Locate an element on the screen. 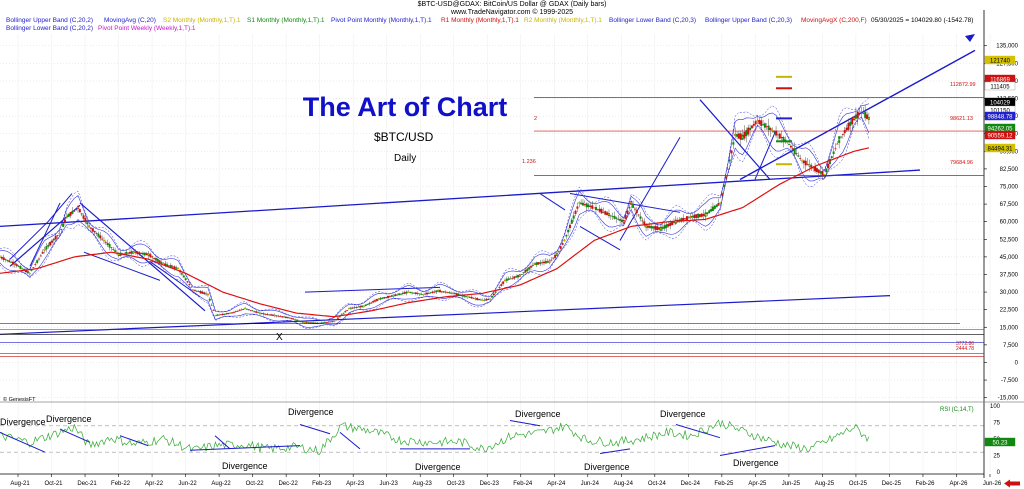 This screenshot has width=1024, height=489. price-tag-label: 98848.78 is located at coordinates (1000, 118).